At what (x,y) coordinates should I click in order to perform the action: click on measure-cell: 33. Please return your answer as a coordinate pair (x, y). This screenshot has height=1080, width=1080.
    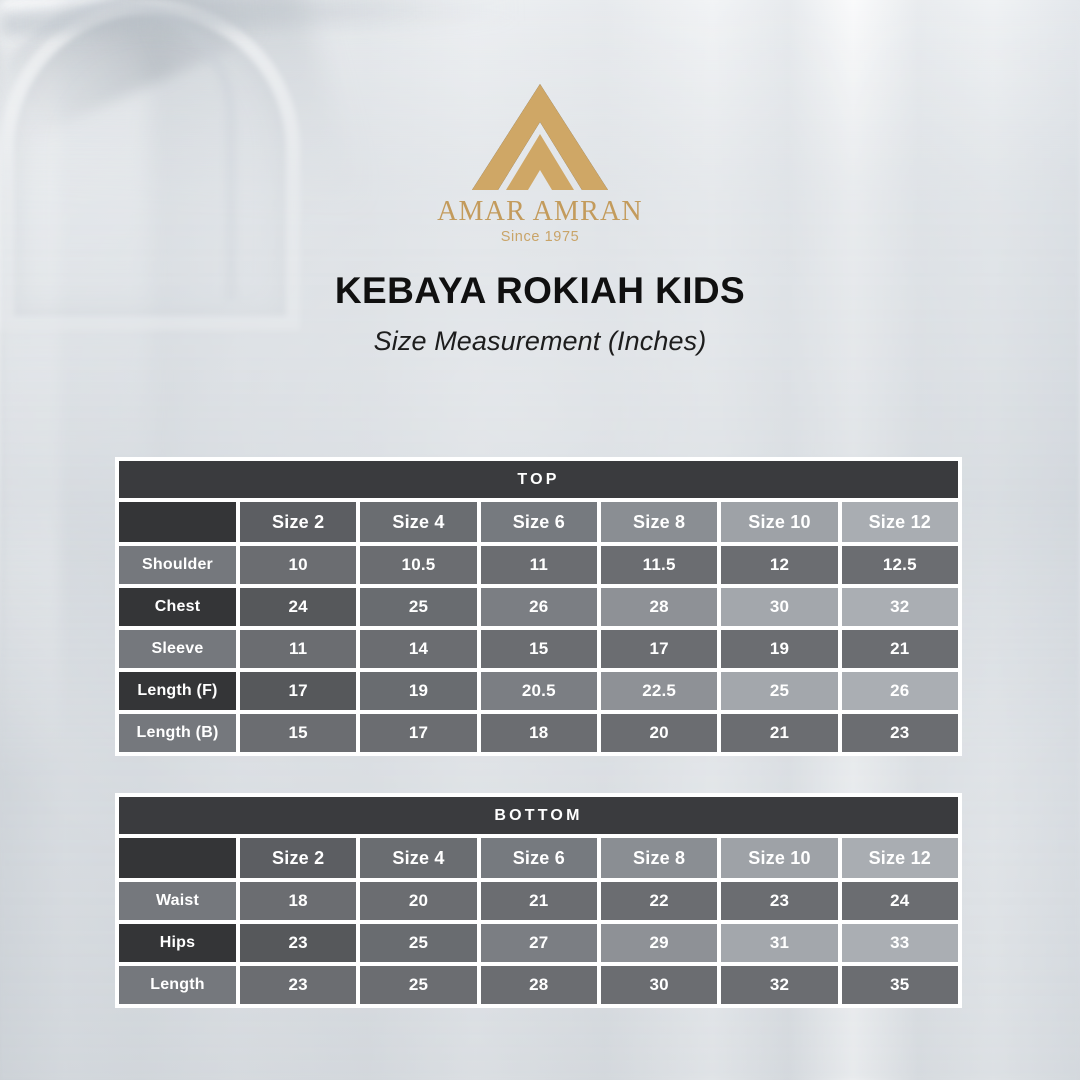
    Looking at the image, I should click on (899, 943).